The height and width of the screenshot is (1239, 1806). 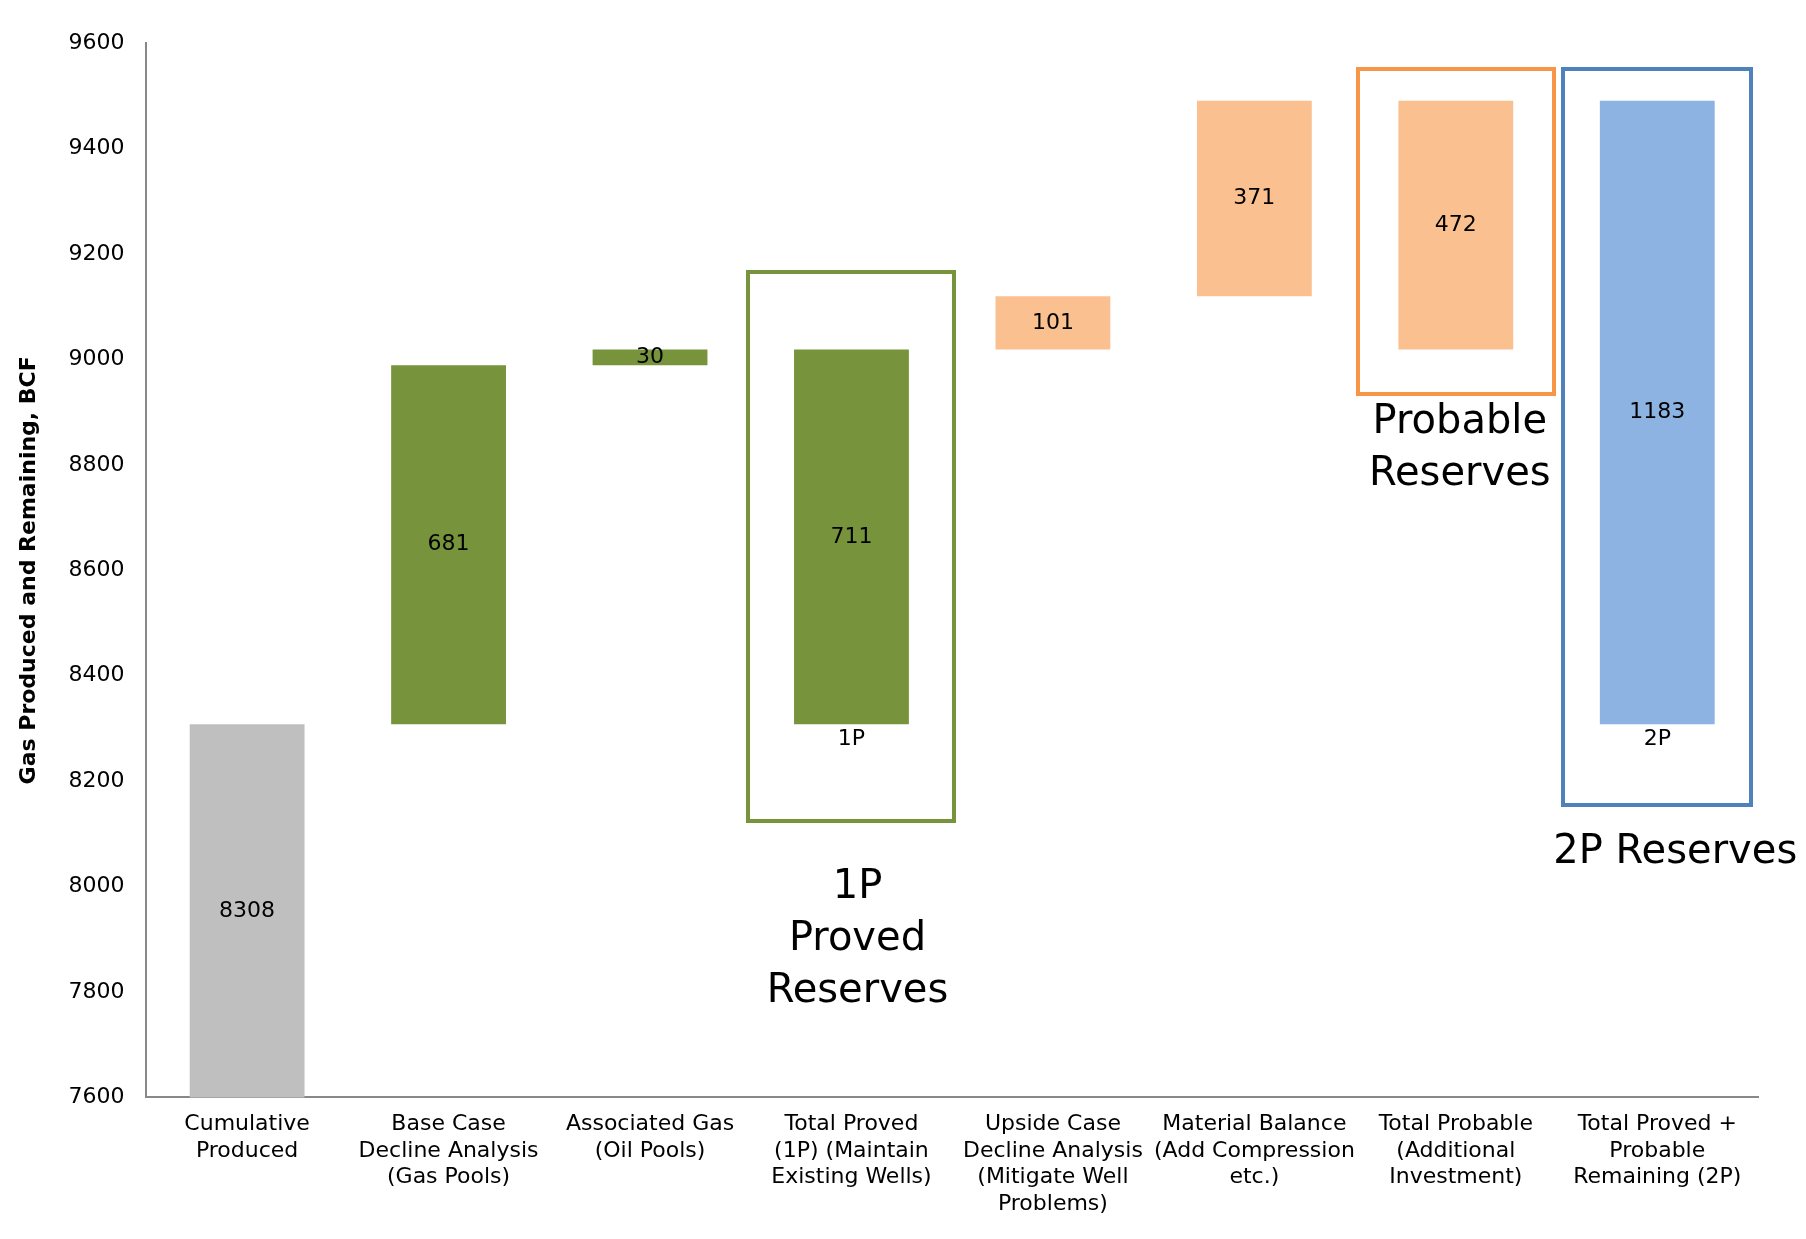 I want to click on x-tick-label: Total Proved (1P) (Maintain Existing Wells), so click(x=851, y=1149).